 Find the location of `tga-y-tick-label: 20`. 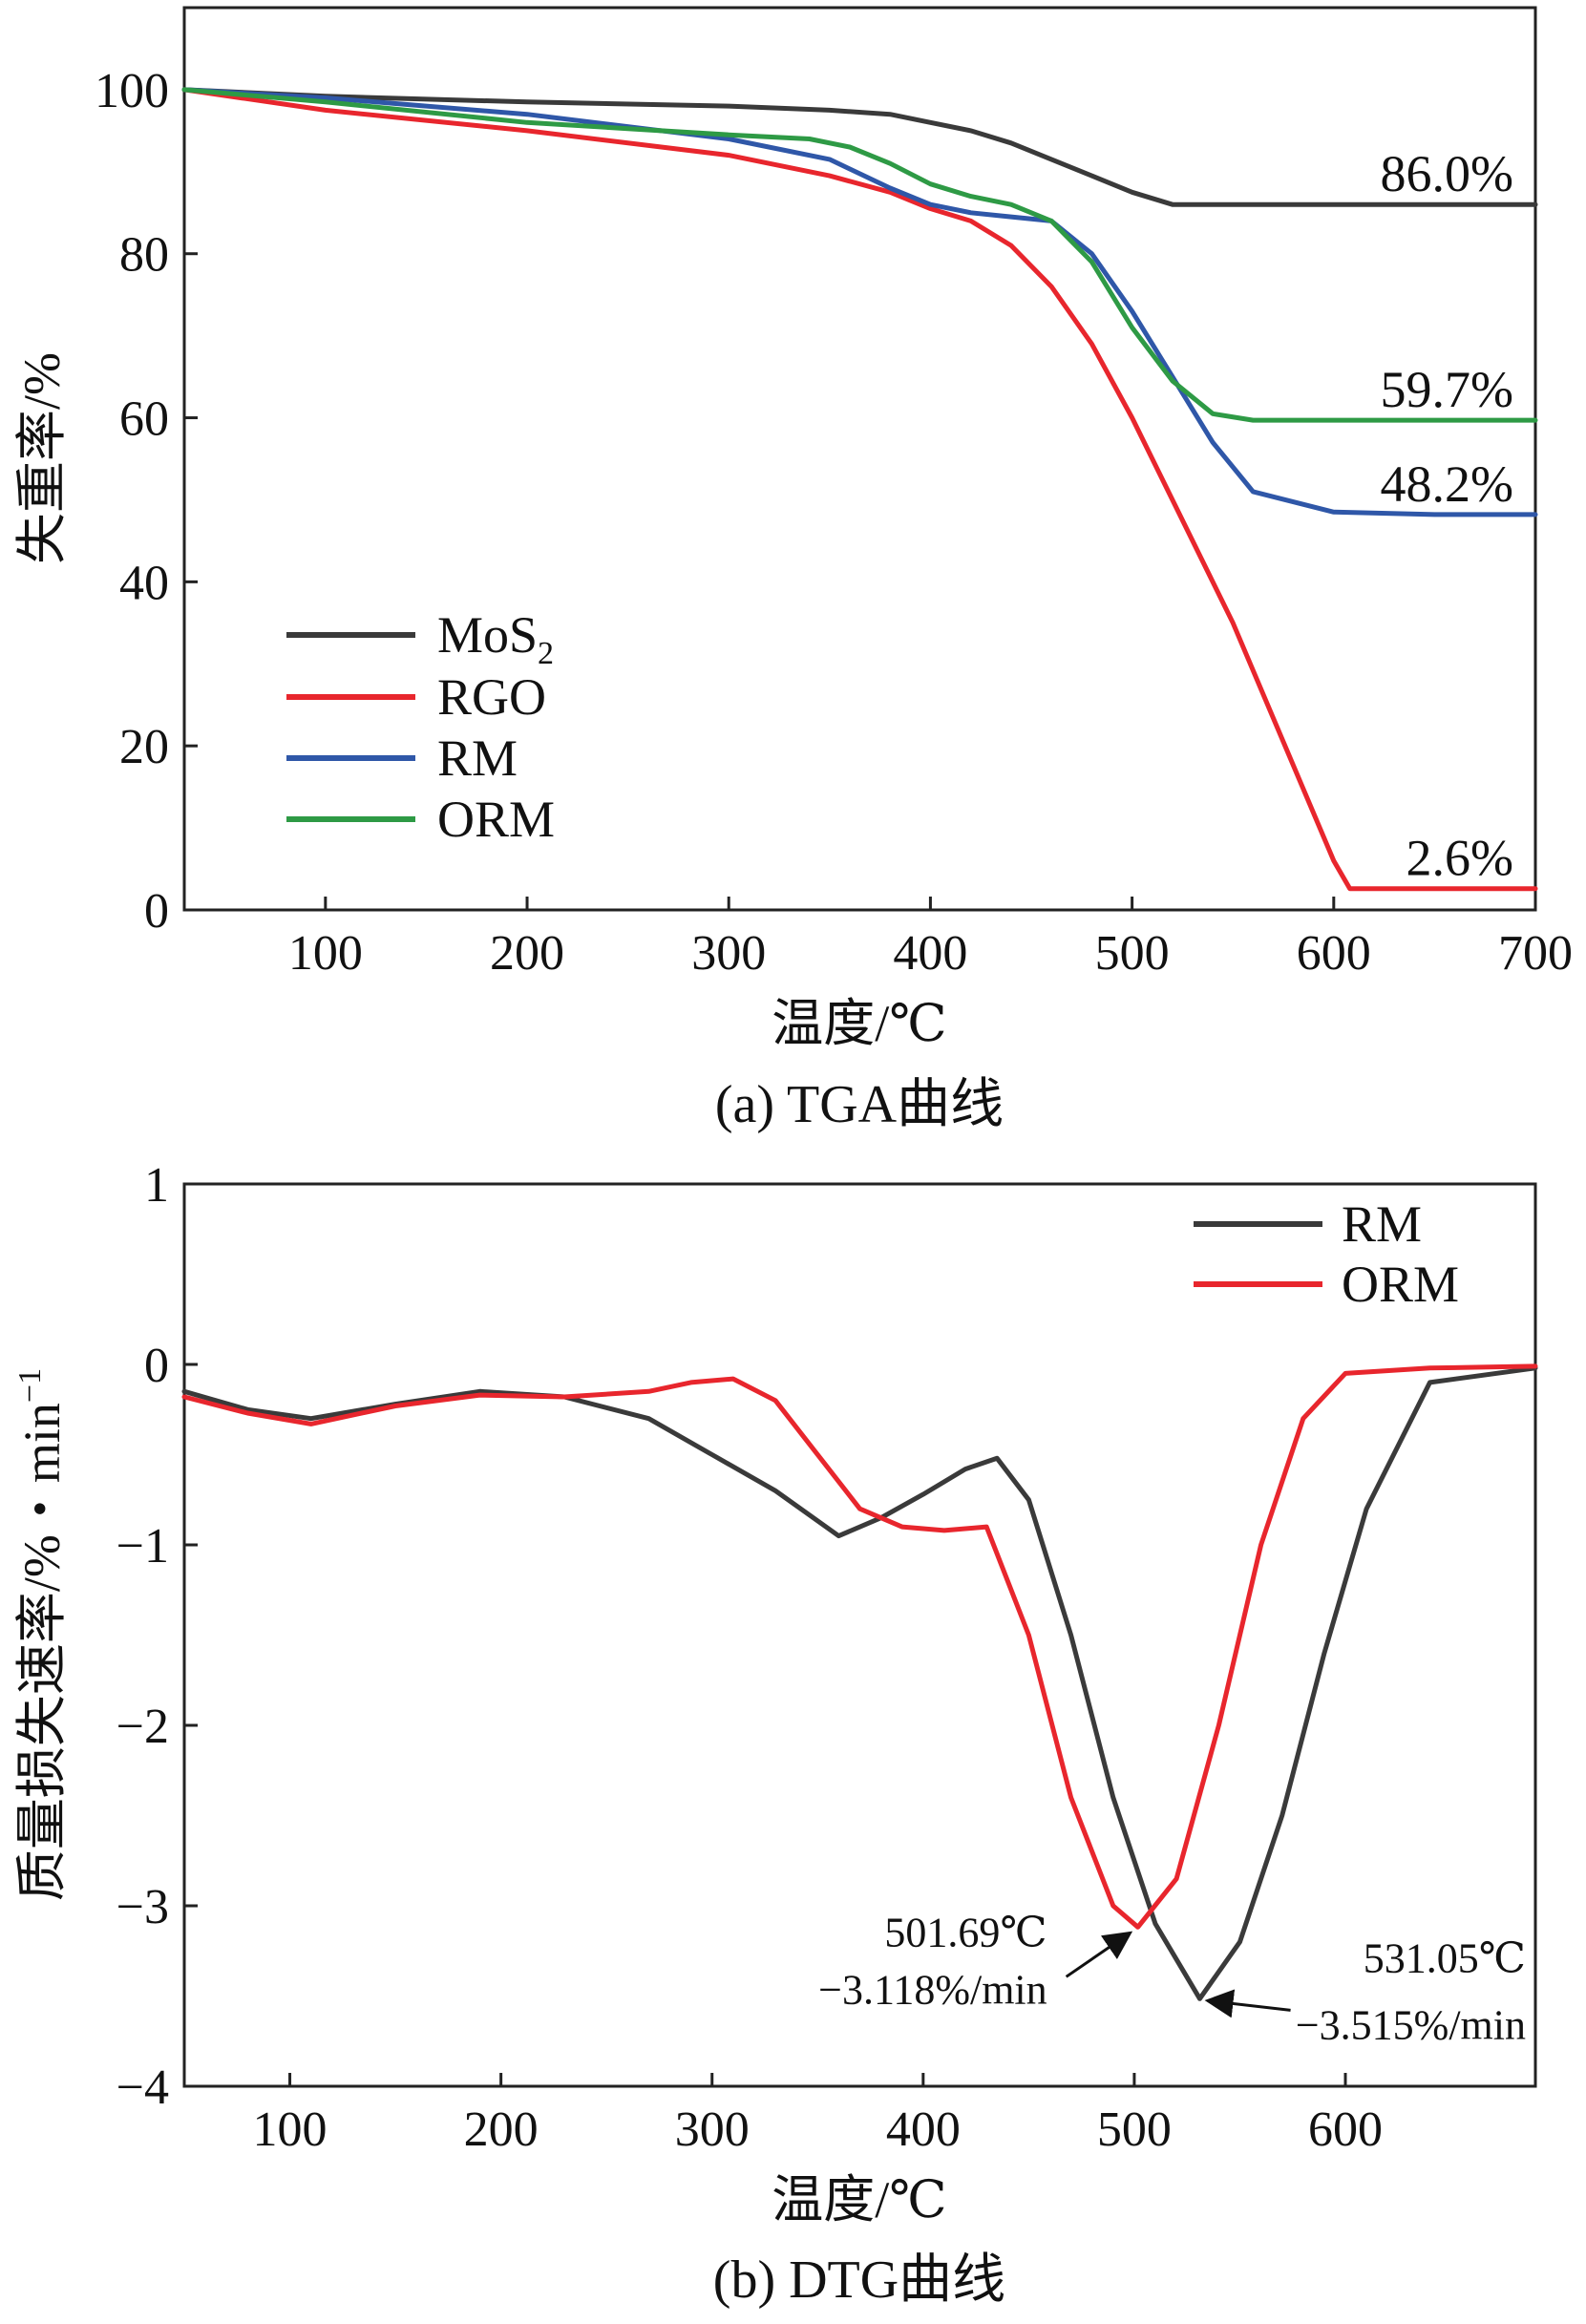

tga-y-tick-label: 20 is located at coordinates (144, 747).